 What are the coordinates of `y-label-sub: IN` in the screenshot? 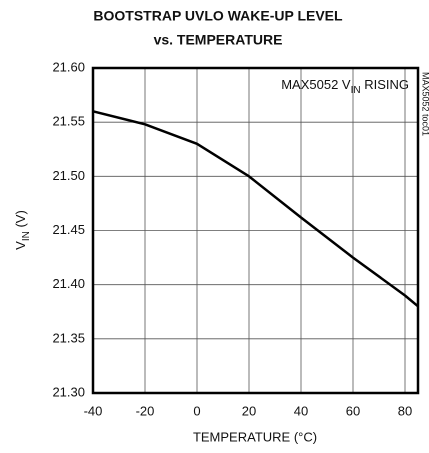 It's located at (26, 236).